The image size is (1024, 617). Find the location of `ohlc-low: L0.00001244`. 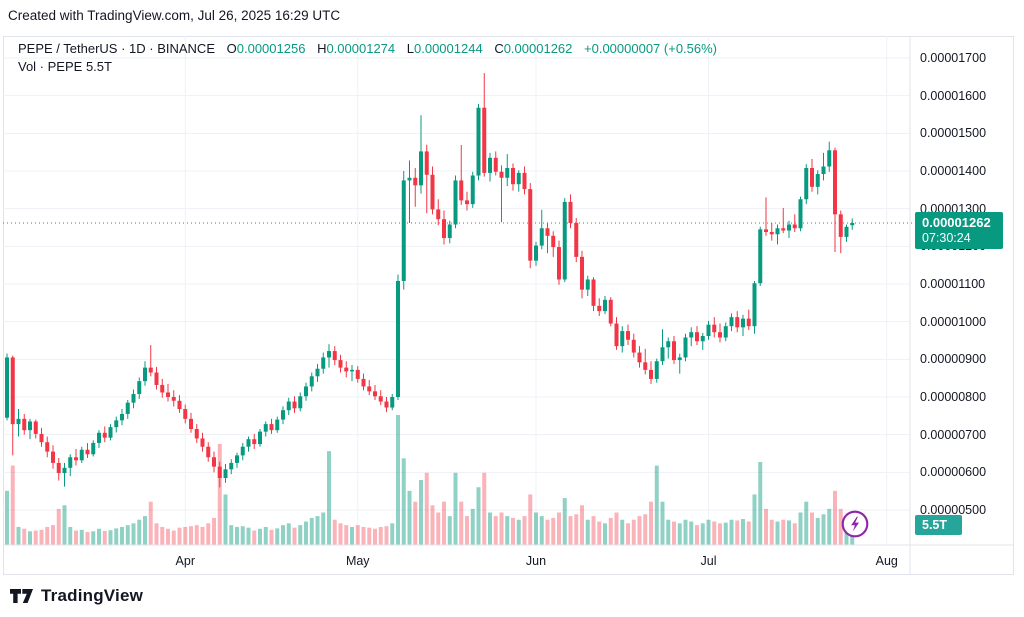

ohlc-low: L0.00001244 is located at coordinates (445, 48).